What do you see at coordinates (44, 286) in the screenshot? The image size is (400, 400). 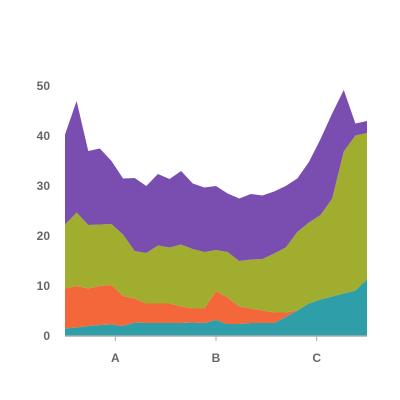 I see `y-tick-label-10: 10` at bounding box center [44, 286].